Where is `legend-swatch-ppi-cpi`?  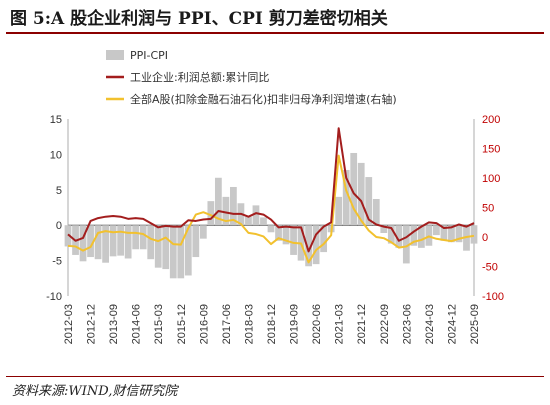
legend-swatch-ppi-cpi is located at coordinates (115, 55).